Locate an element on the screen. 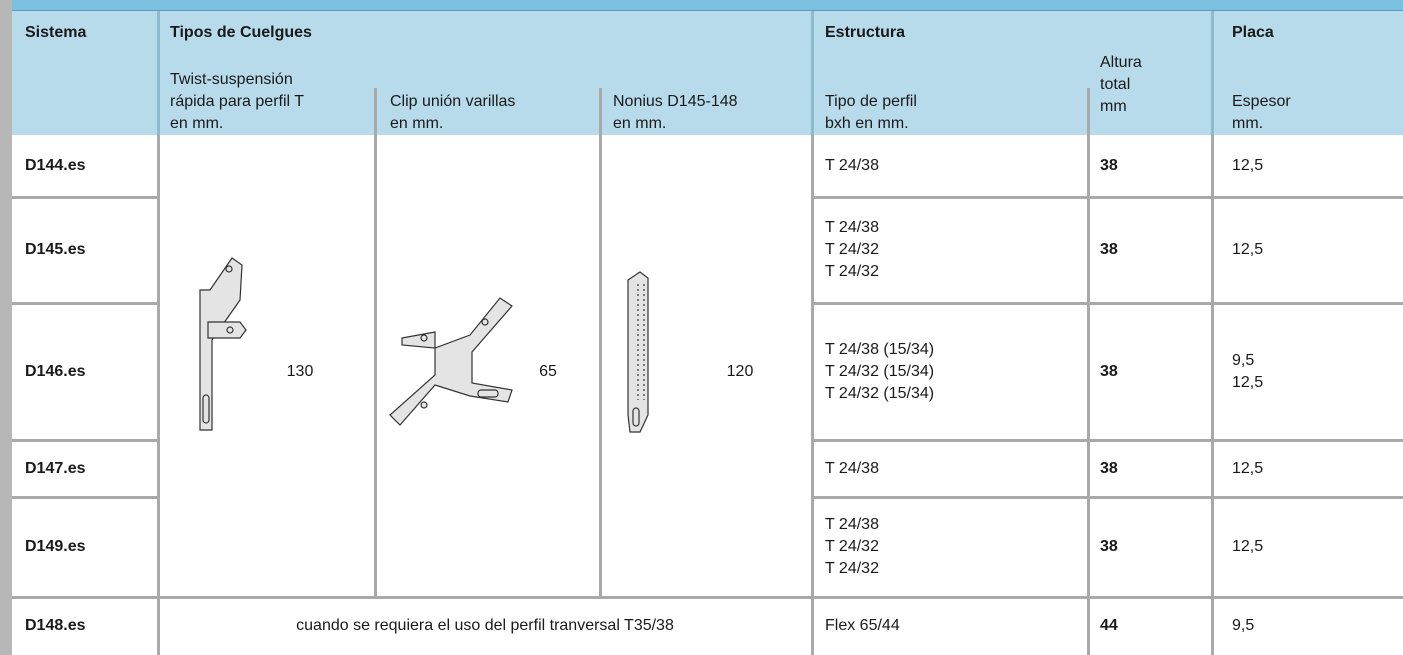 This screenshot has width=1403, height=655. top-band is located at coordinates (701, 5).